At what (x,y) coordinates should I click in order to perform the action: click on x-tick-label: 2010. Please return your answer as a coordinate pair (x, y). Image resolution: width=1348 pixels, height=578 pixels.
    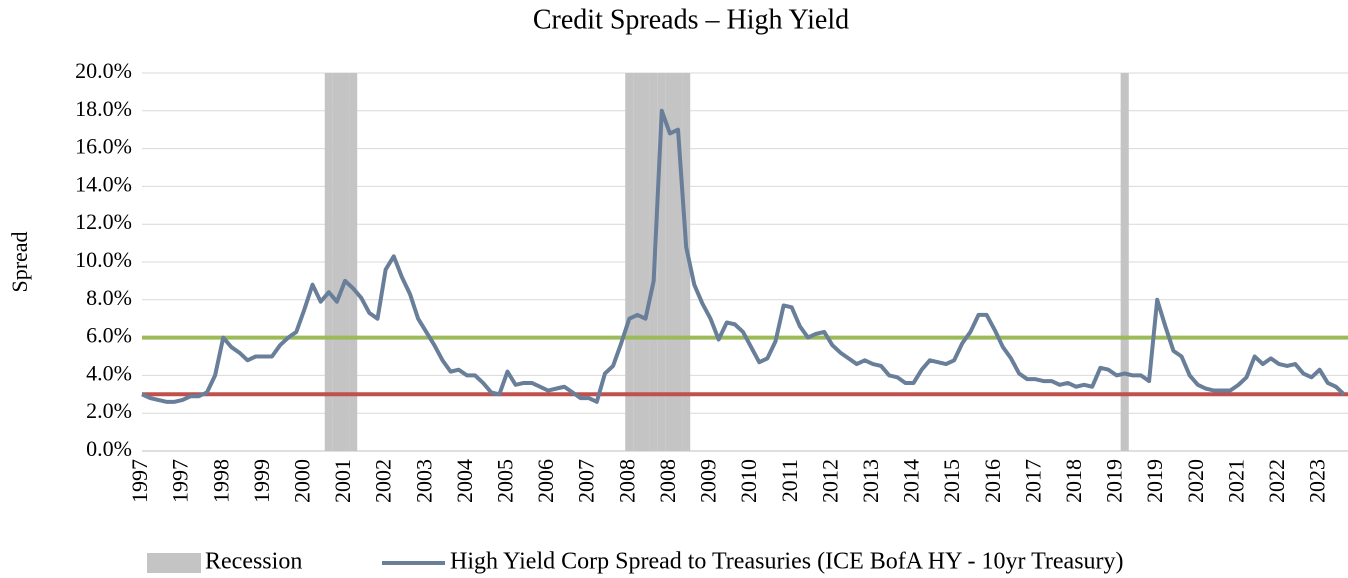
    Looking at the image, I should click on (748, 481).